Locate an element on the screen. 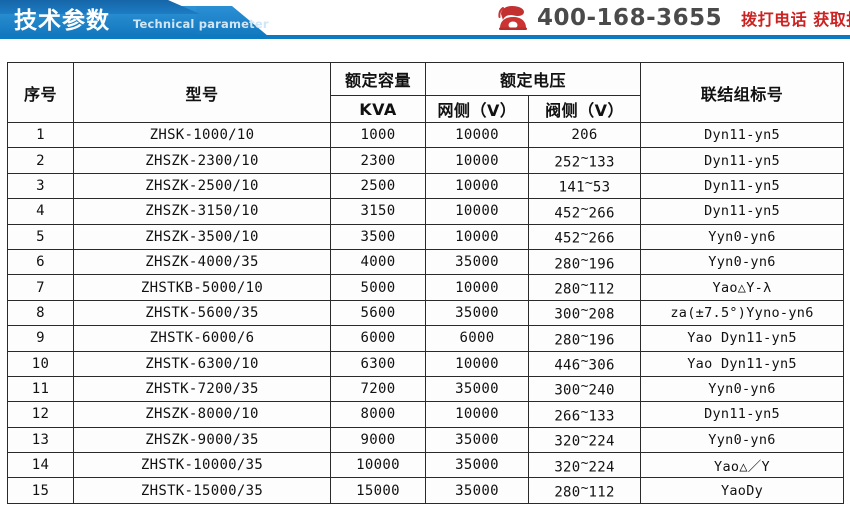  cell-rated-capacity: 2300 is located at coordinates (378, 160).